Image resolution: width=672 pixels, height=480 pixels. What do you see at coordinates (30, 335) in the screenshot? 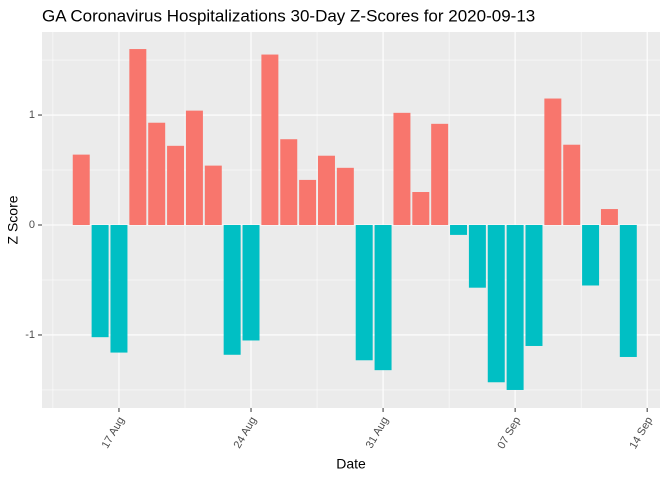
I see `y-tick-label: -1` at bounding box center [30, 335].